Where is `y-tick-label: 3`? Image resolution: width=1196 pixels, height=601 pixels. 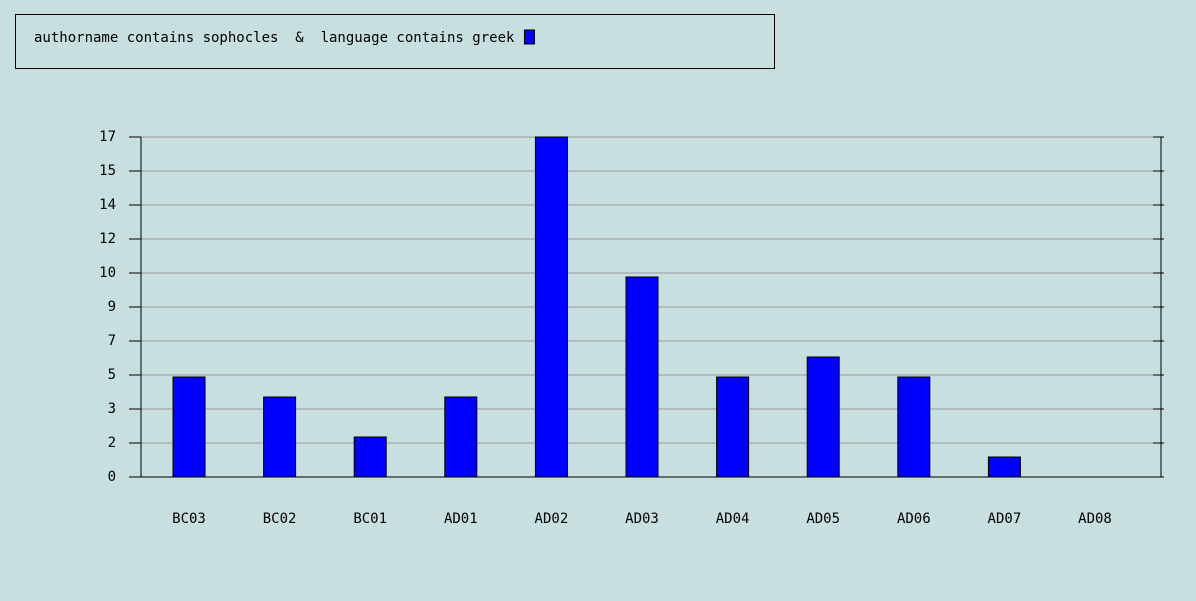 y-tick-label: 3 is located at coordinates (112, 409).